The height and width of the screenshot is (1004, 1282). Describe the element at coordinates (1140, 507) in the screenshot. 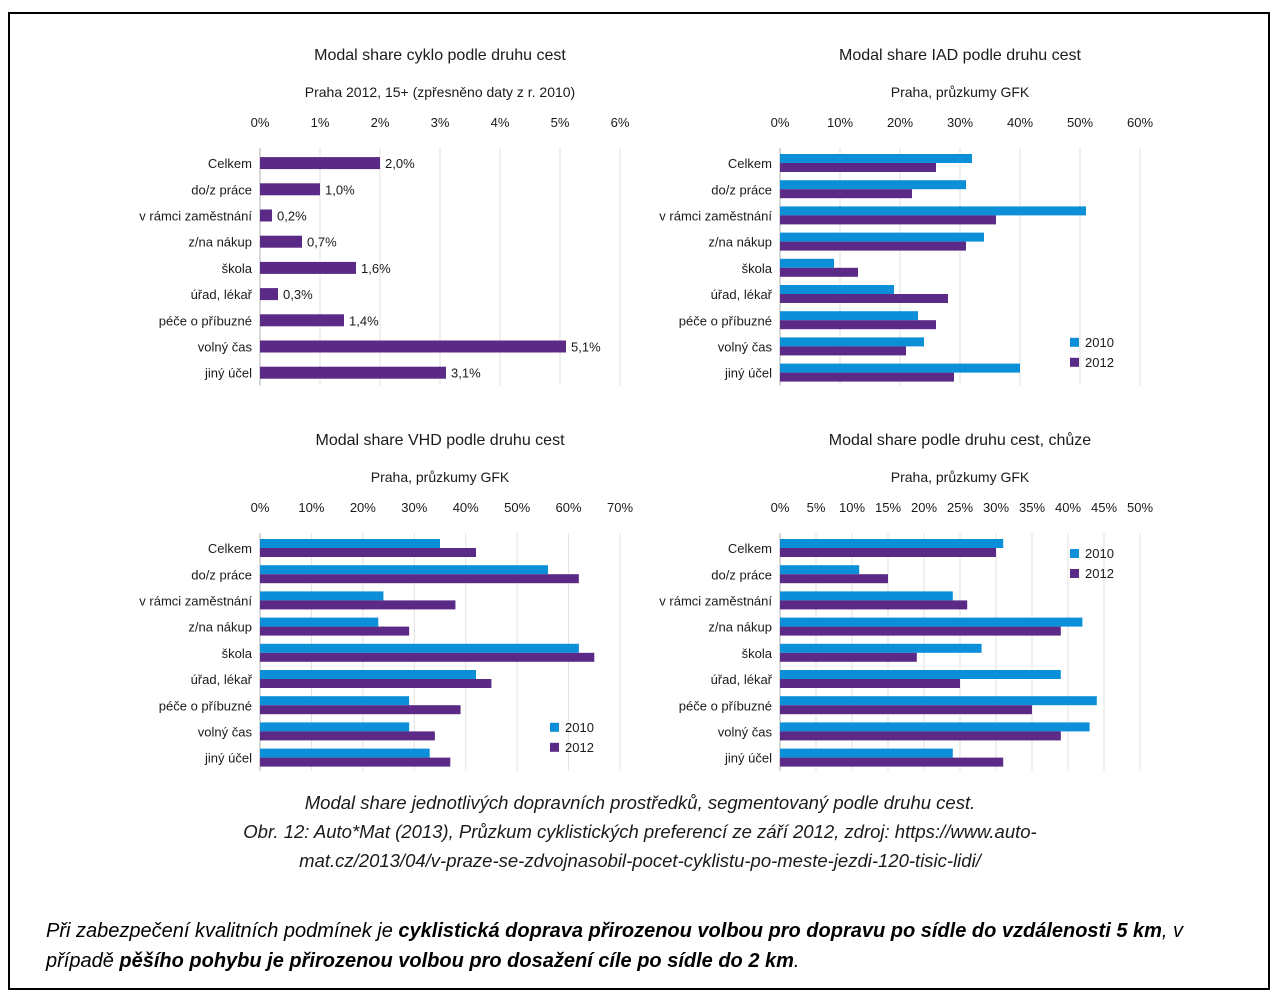

I see `x-tick-label: 50%` at that location.